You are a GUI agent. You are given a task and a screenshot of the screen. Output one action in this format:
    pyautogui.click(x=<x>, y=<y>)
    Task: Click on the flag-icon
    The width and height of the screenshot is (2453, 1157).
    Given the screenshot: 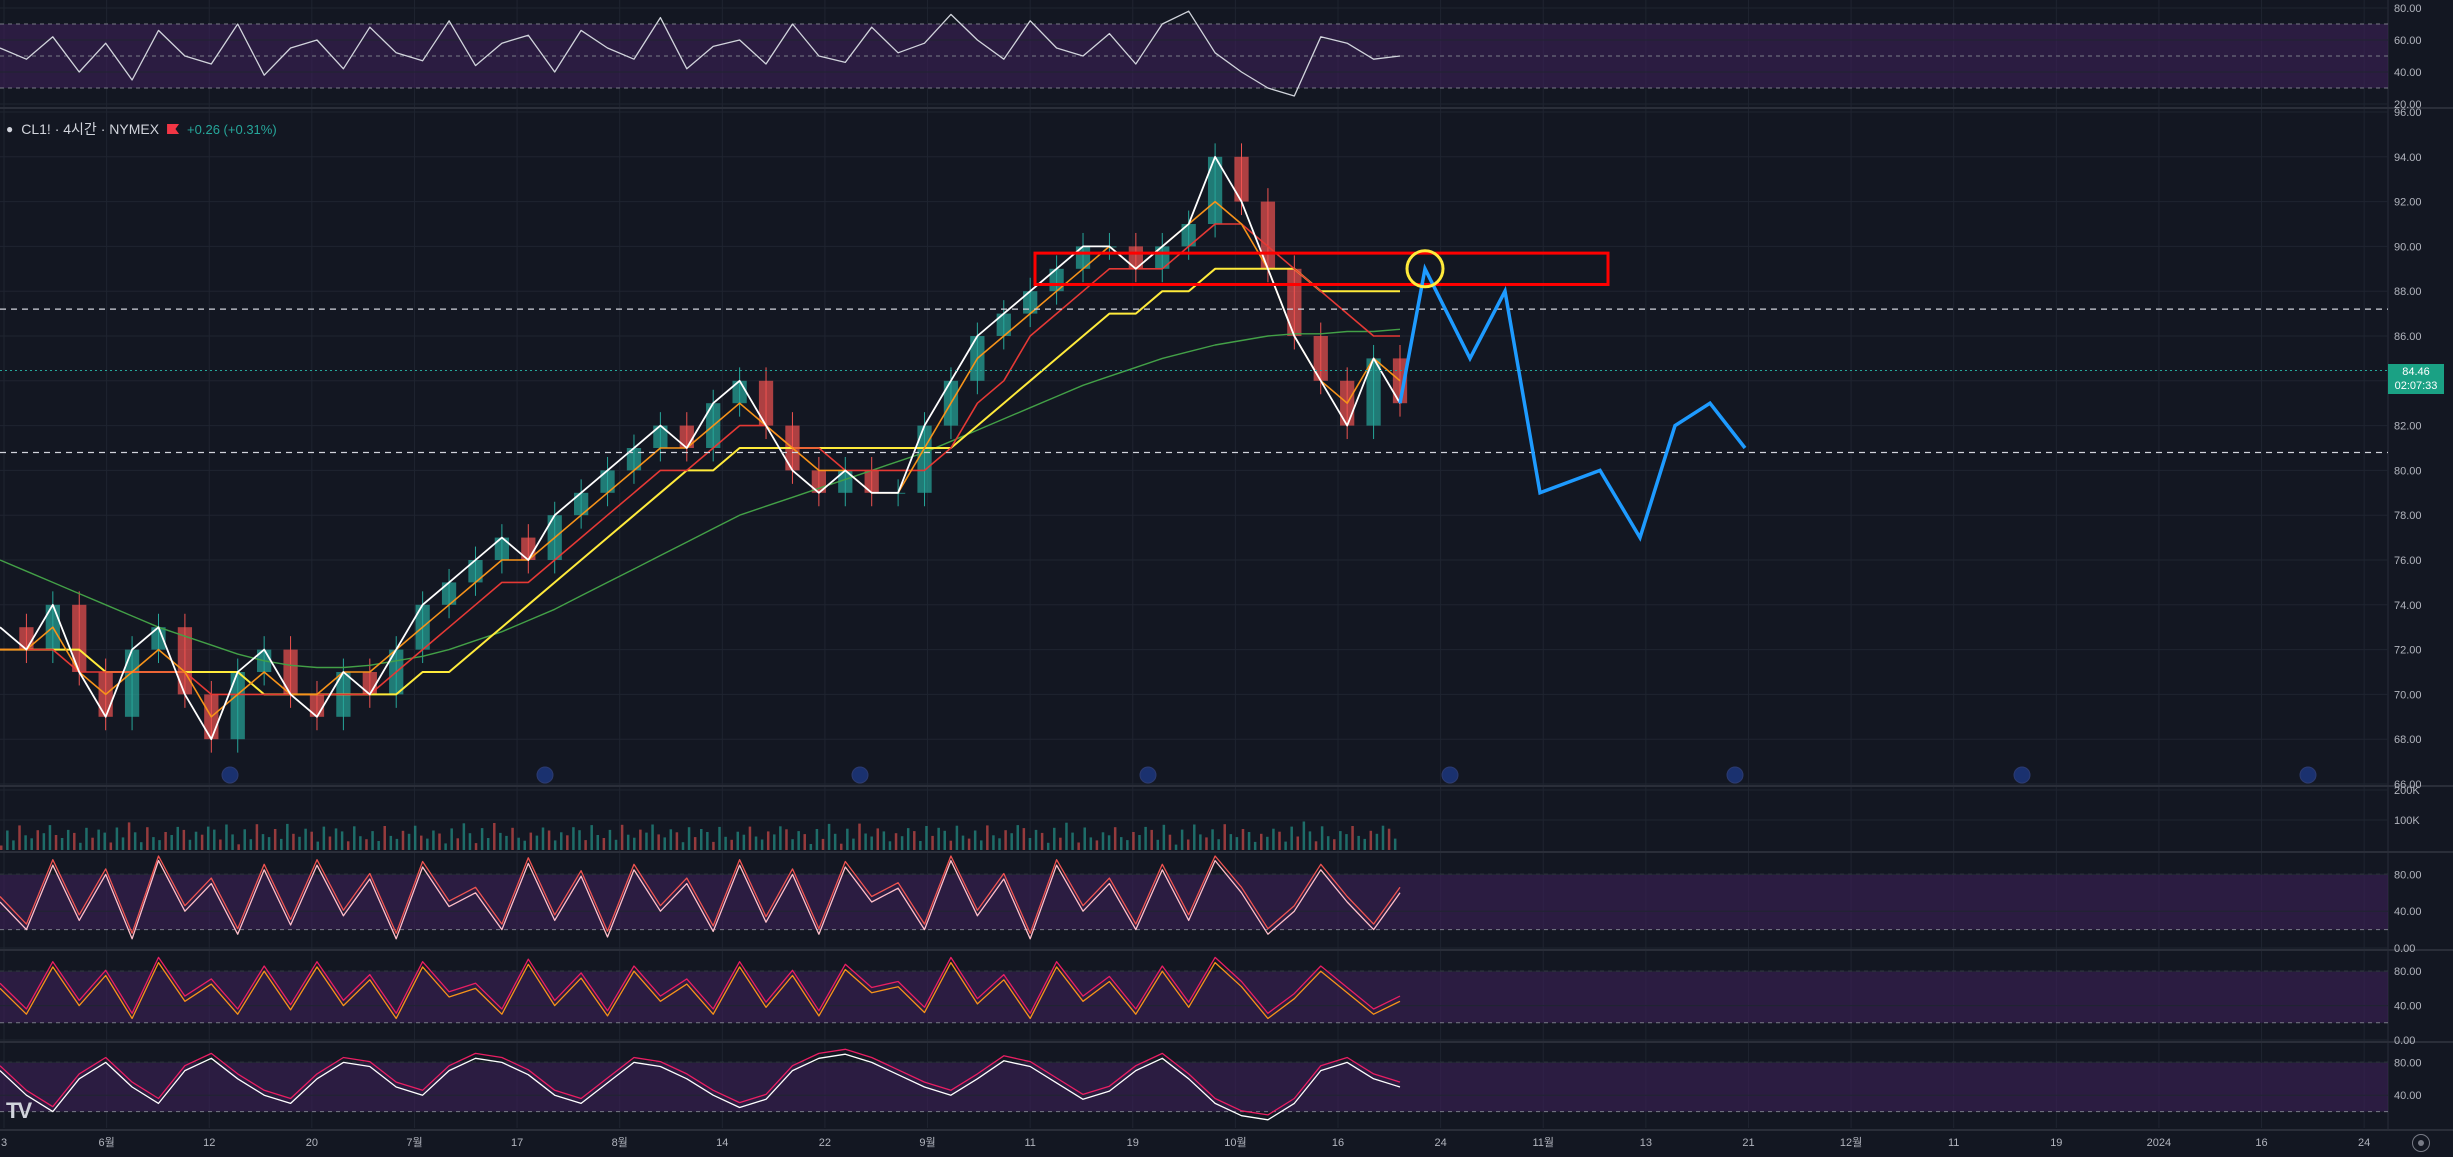 What is the action you would take?
    pyautogui.click(x=173, y=129)
    